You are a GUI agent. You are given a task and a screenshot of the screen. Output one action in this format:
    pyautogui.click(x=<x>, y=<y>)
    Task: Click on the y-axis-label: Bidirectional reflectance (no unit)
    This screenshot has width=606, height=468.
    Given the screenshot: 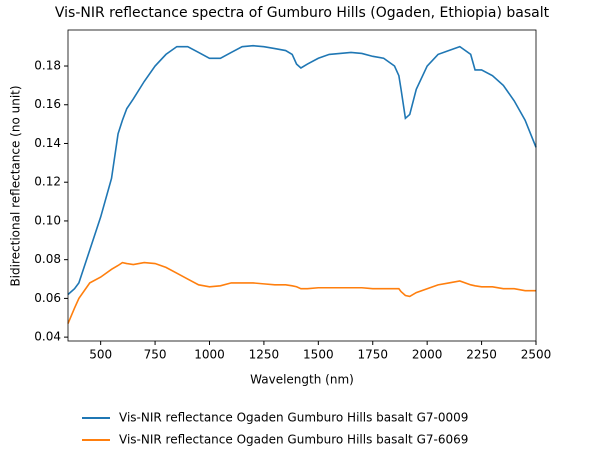 What is the action you would take?
    pyautogui.click(x=16, y=185)
    